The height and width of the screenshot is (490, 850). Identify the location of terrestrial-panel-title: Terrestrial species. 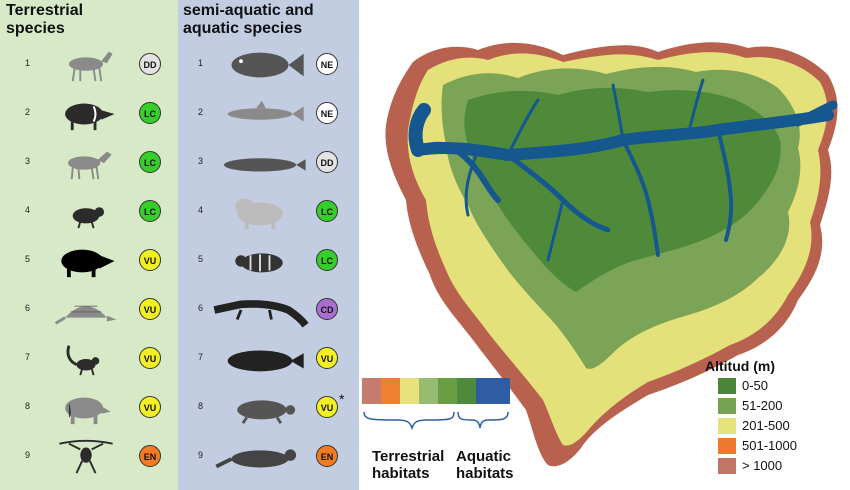
(45, 19).